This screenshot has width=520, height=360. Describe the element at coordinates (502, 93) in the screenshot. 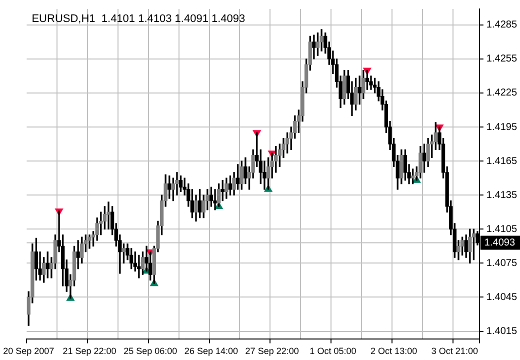

I see `y-tick-label: 1.4225` at that location.